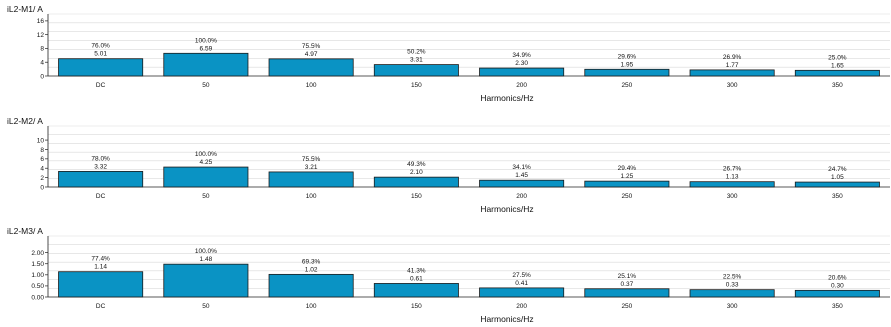 Image resolution: width=891 pixels, height=327 pixels. I want to click on value-label: 1.48, so click(206, 259).